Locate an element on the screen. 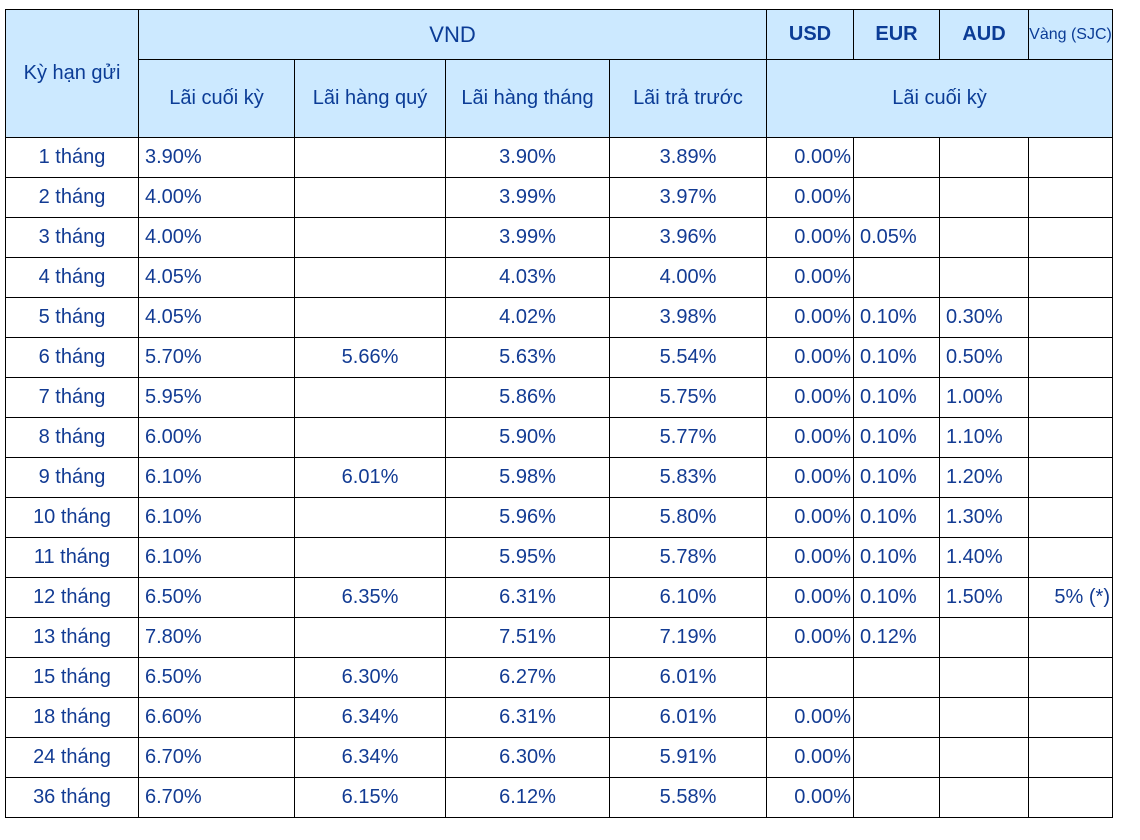 This screenshot has height=840, width=1140. monthly-cell: 6.30% is located at coordinates (527, 757).